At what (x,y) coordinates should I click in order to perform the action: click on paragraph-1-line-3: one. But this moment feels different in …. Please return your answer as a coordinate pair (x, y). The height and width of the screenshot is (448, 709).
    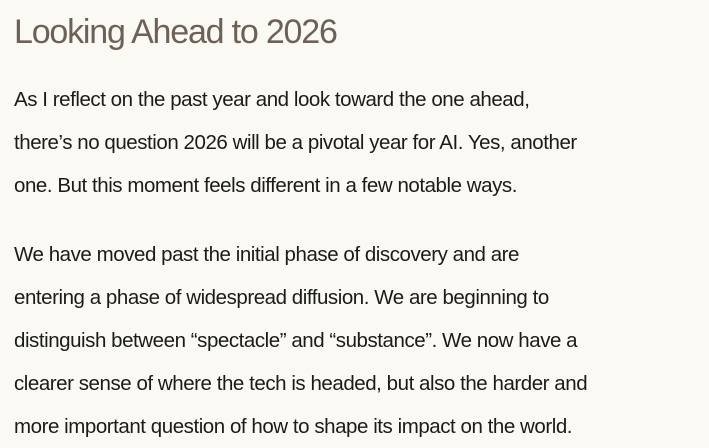
    Looking at the image, I should click on (265, 185).